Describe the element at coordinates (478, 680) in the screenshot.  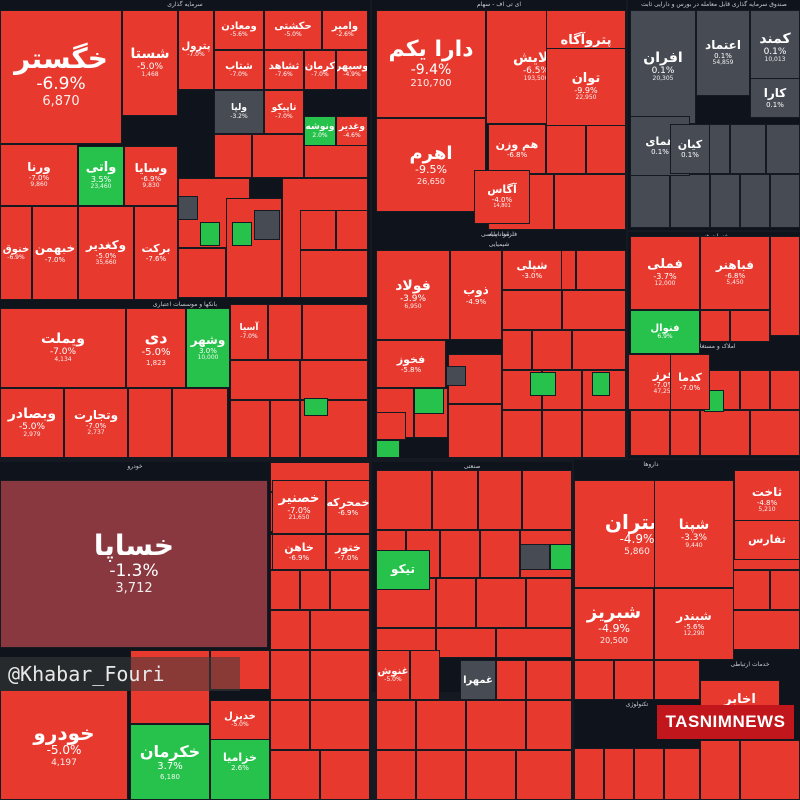
I see `stock-tile: غمهرا` at that location.